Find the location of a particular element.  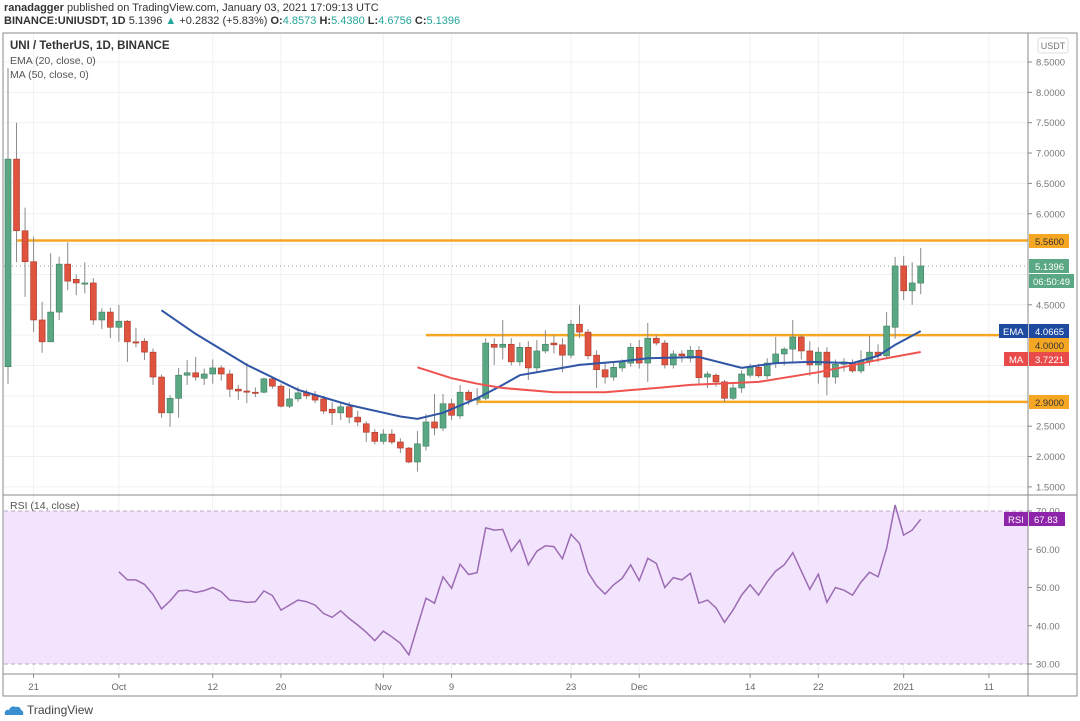

last-price: 5.1396 is located at coordinates (145, 21).